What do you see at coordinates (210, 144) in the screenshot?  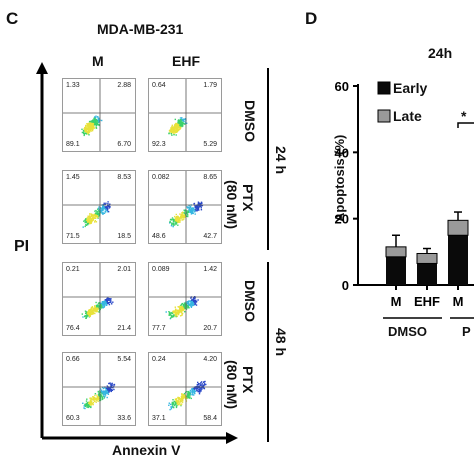 I see `q-lower-right-value: 5.29` at bounding box center [210, 144].